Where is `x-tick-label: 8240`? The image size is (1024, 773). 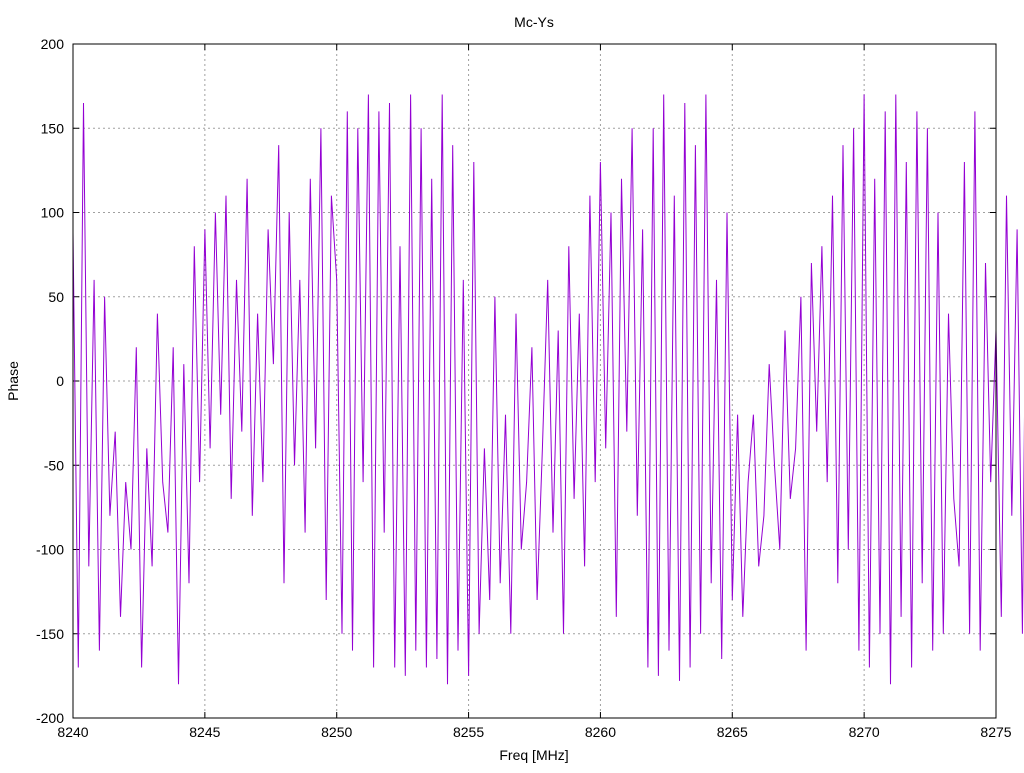
x-tick-label: 8240 is located at coordinates (72, 732).